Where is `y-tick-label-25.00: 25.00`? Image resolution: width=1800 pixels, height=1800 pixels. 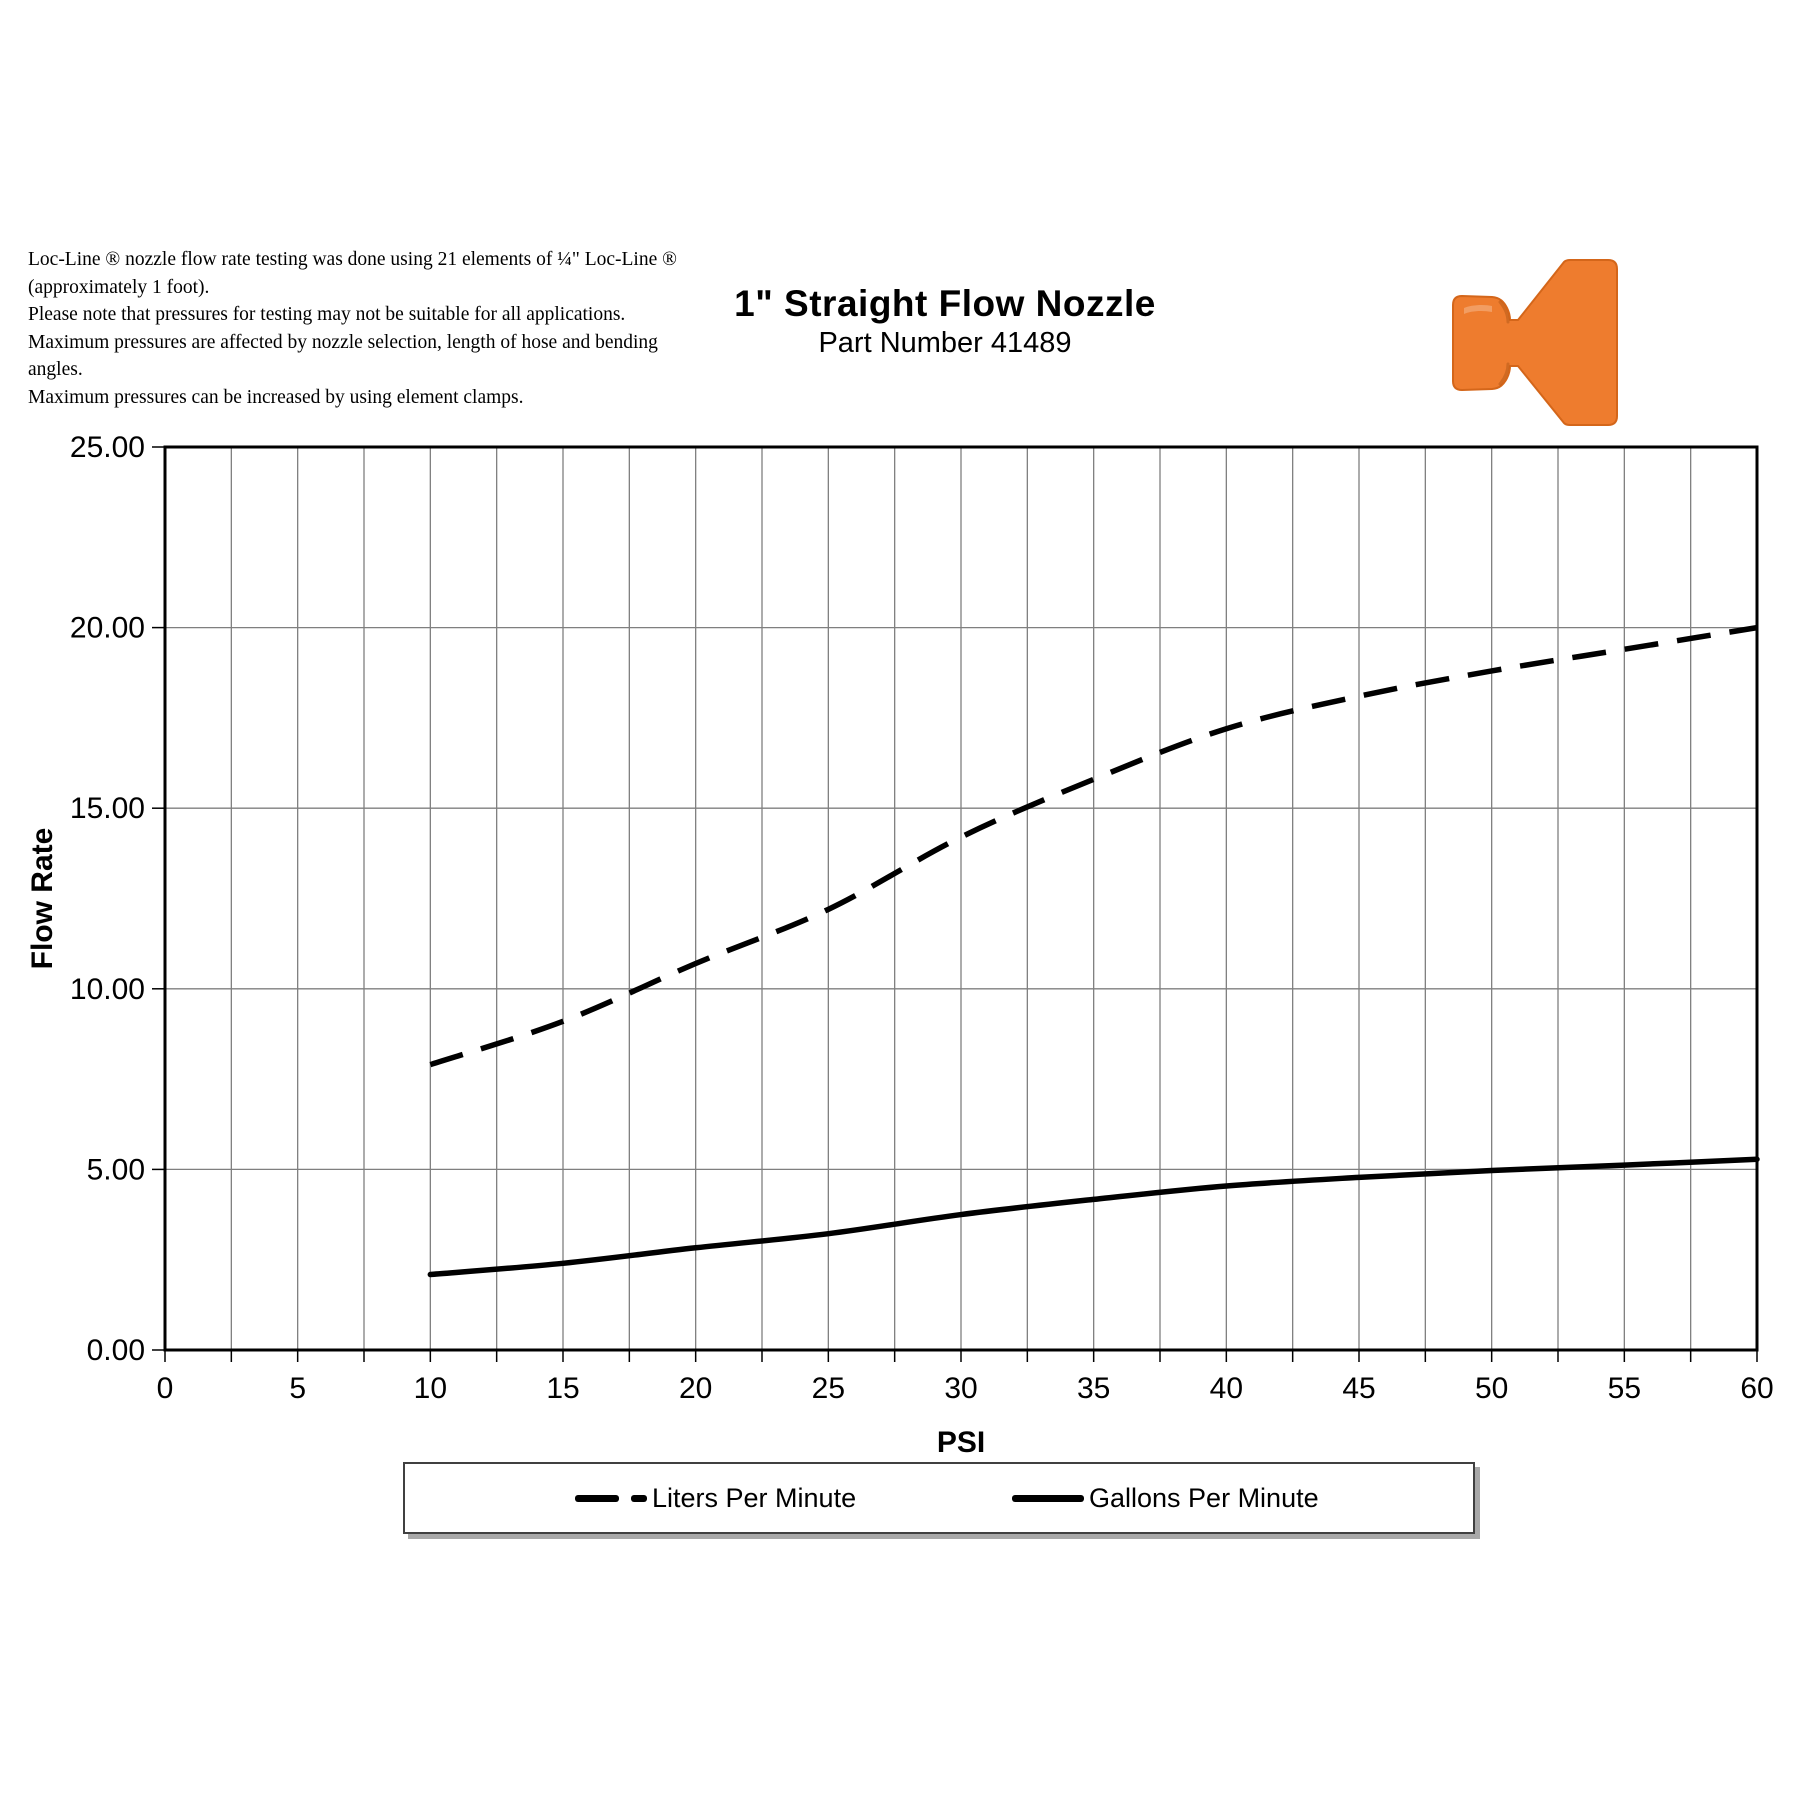
y-tick-label-25.00: 25.00 is located at coordinates (107, 447).